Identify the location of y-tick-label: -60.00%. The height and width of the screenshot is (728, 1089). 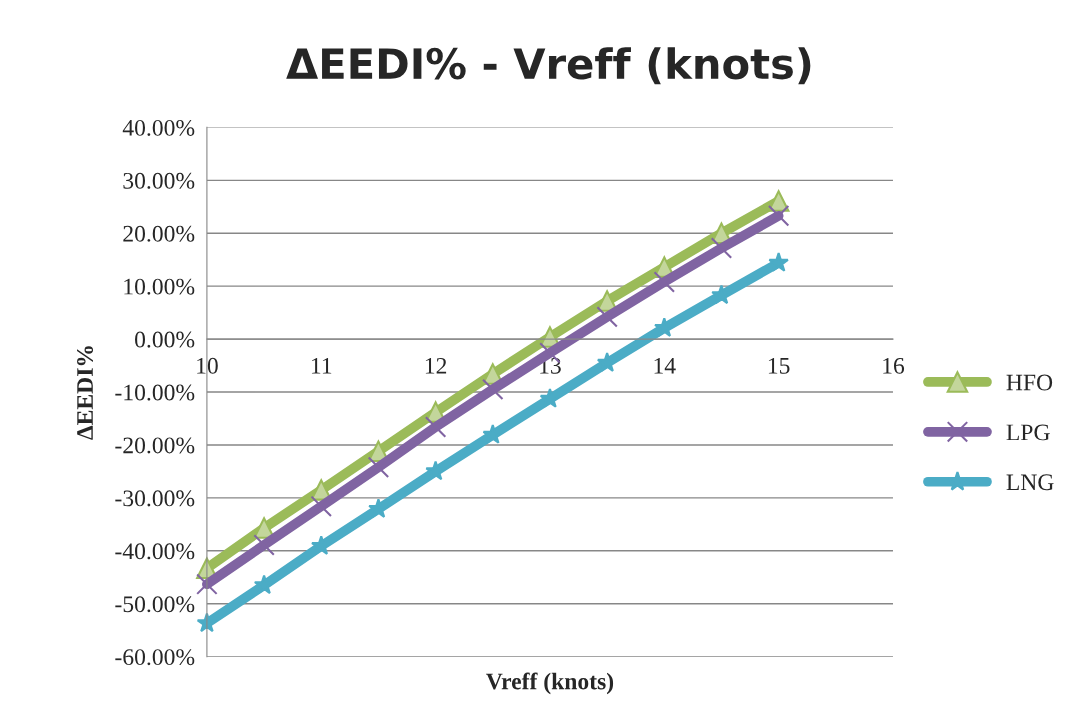
(155, 657).